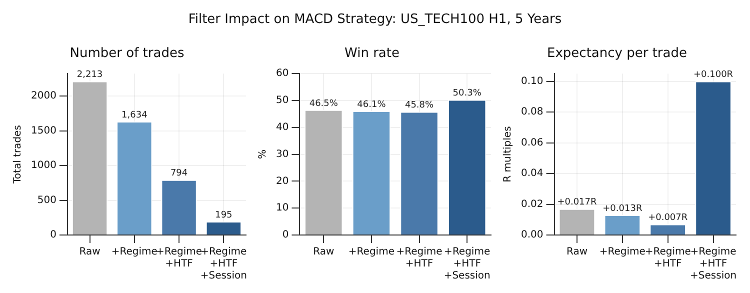 The width and height of the screenshot is (750, 293). What do you see at coordinates (532, 142) in the screenshot?
I see `y-tick-label: 0.06` at bounding box center [532, 142].